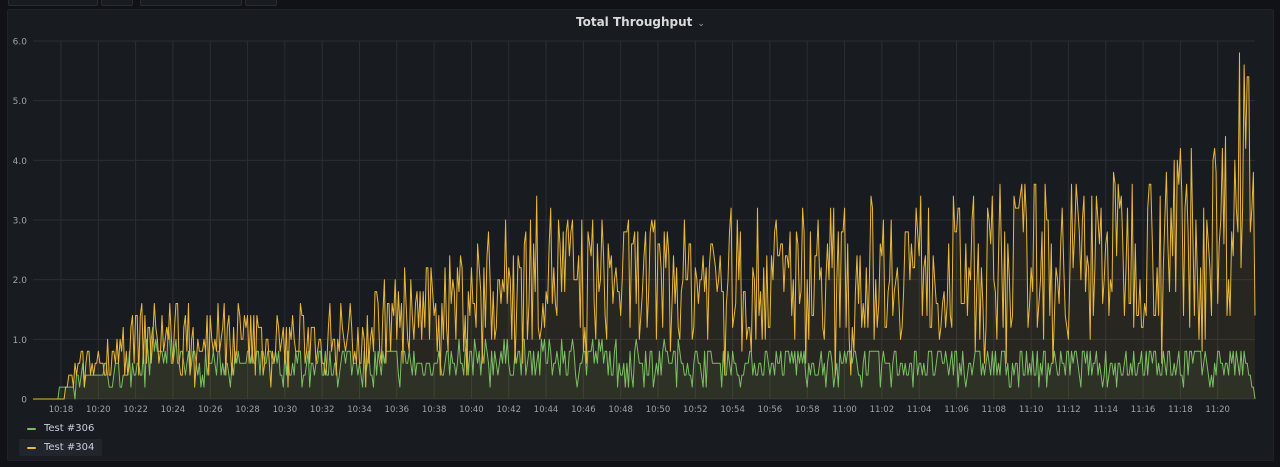 The width and height of the screenshot is (1280, 467). What do you see at coordinates (1217, 410) in the screenshot?
I see `x-tick-label: 11:20` at bounding box center [1217, 410].